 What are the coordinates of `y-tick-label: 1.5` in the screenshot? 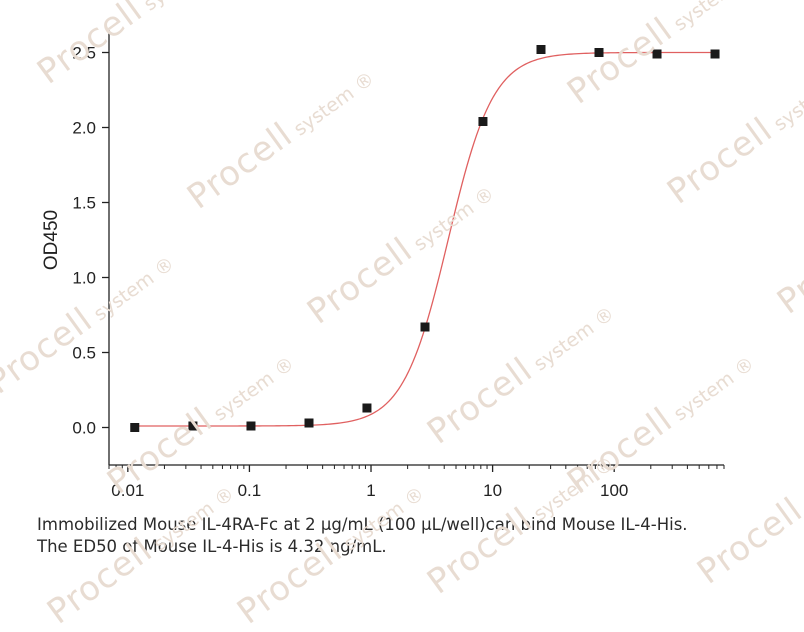 It's located at (84, 203).